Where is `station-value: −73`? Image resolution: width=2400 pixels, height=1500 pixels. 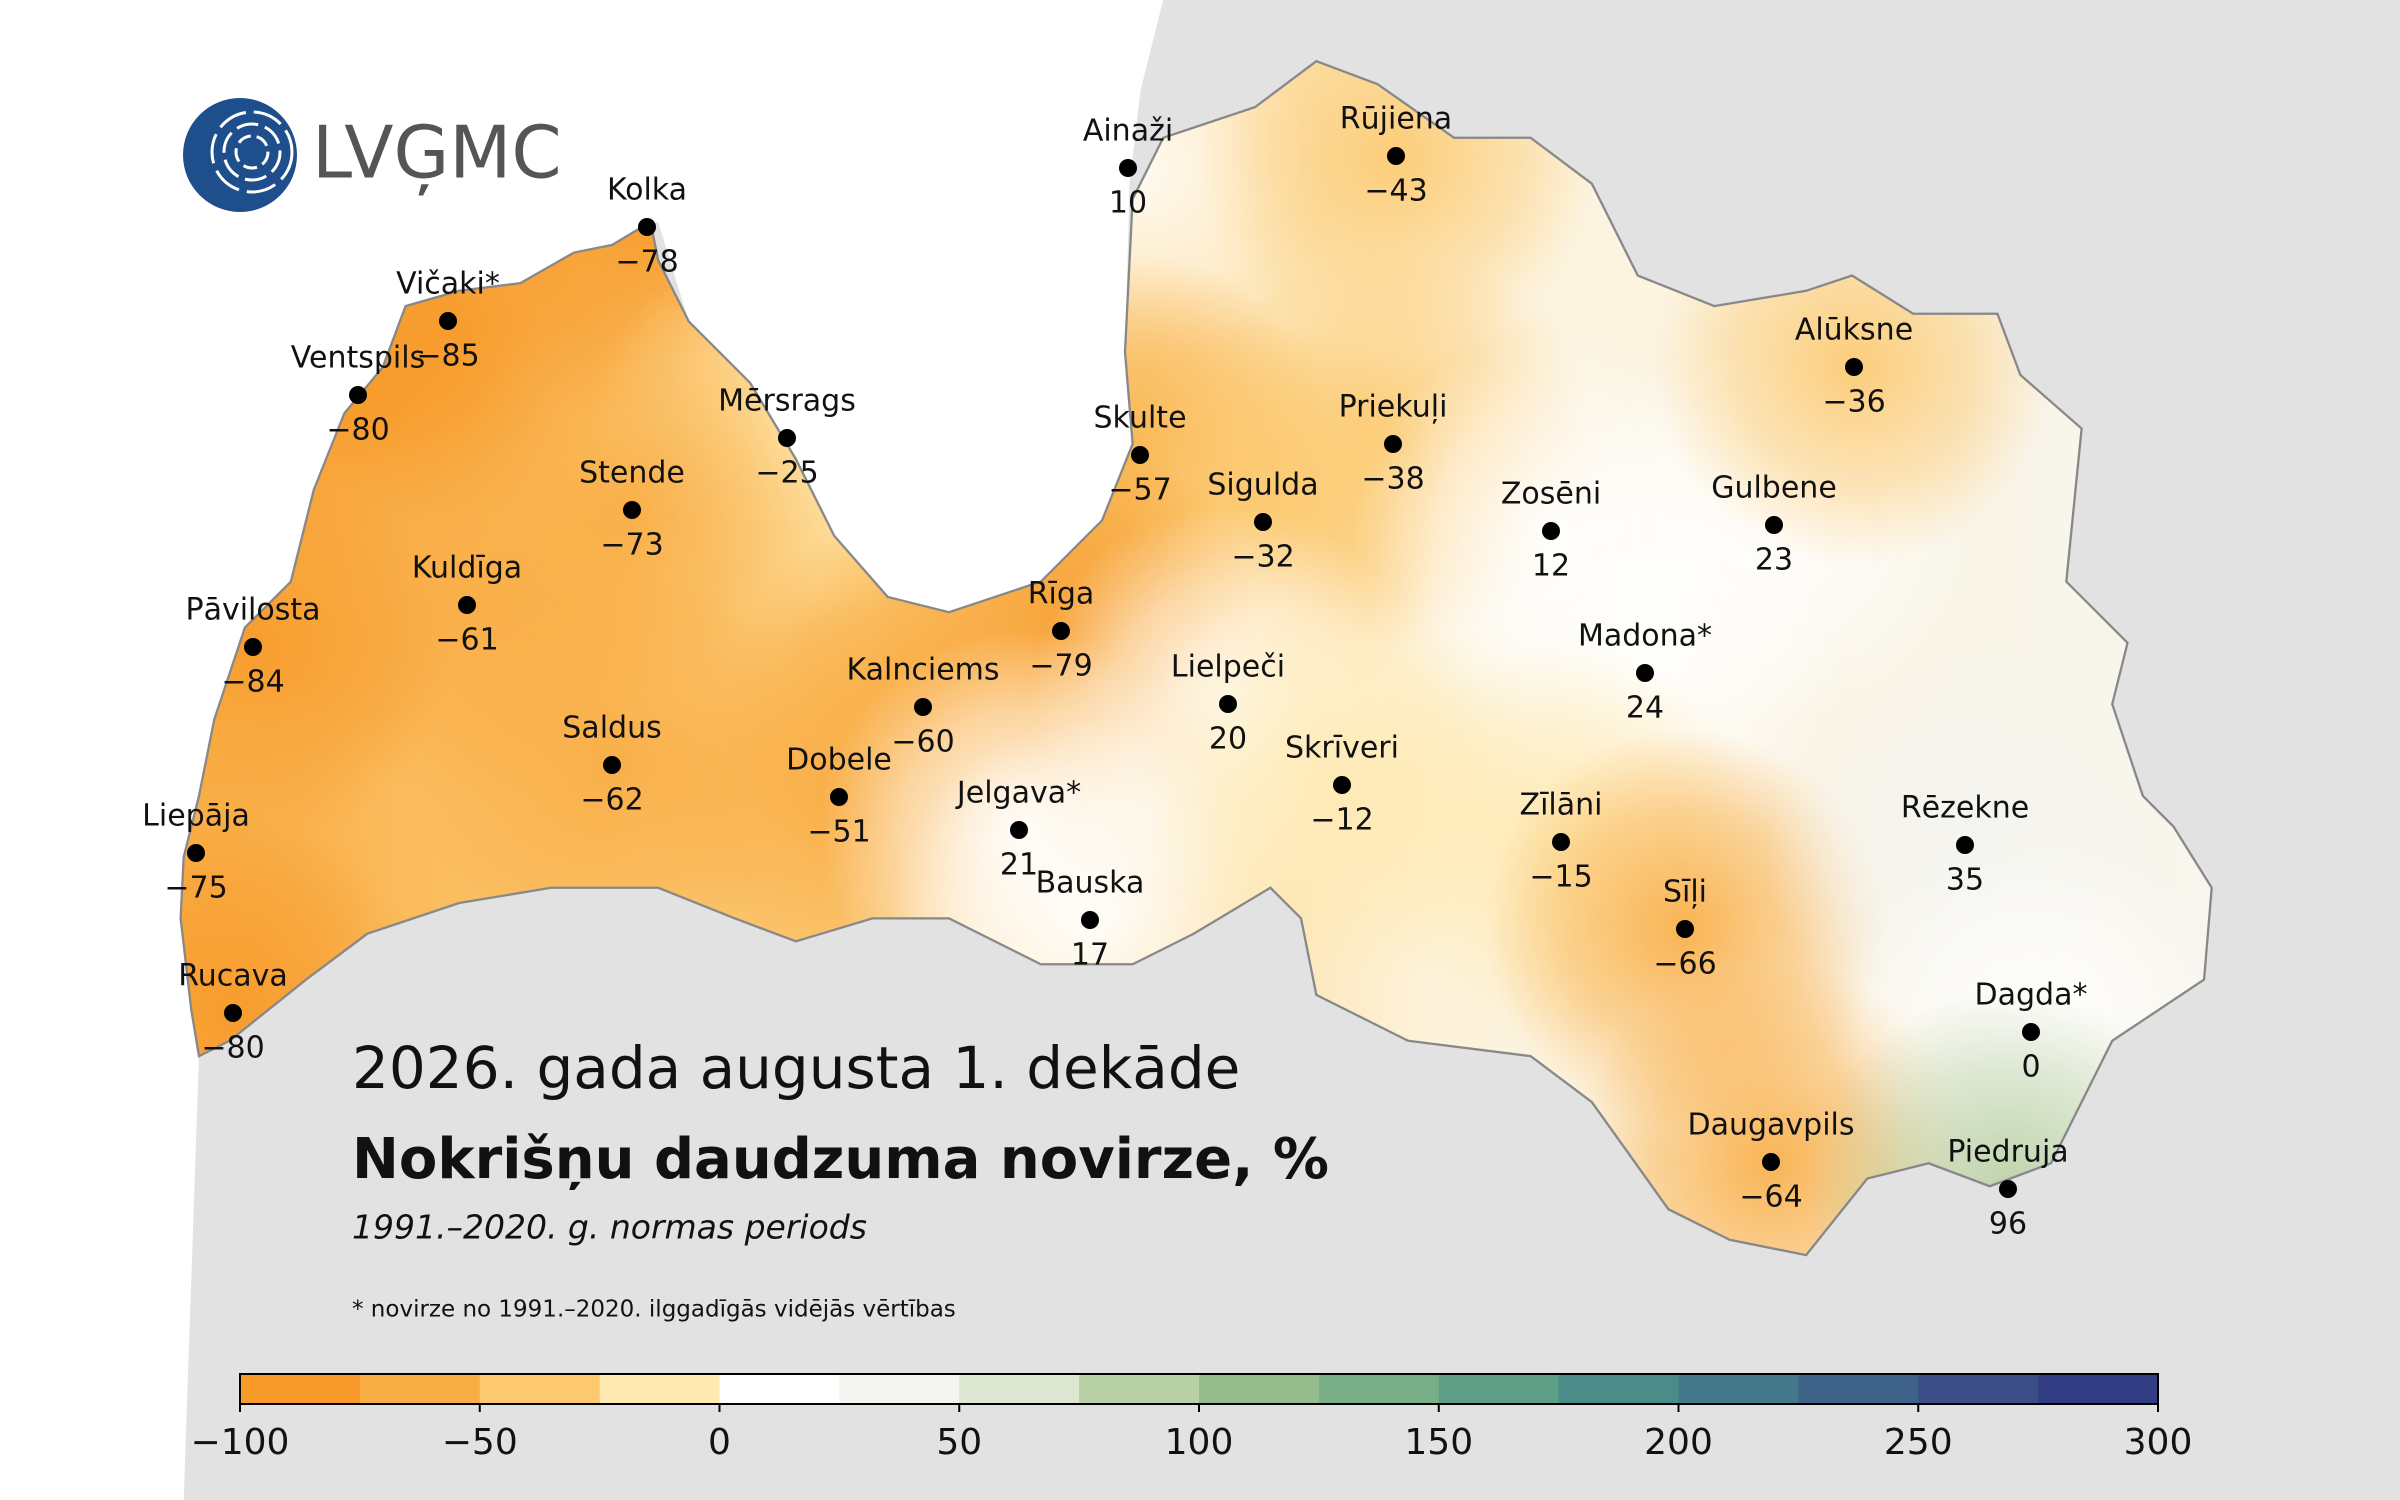
station-value: −73 is located at coordinates (631, 545).